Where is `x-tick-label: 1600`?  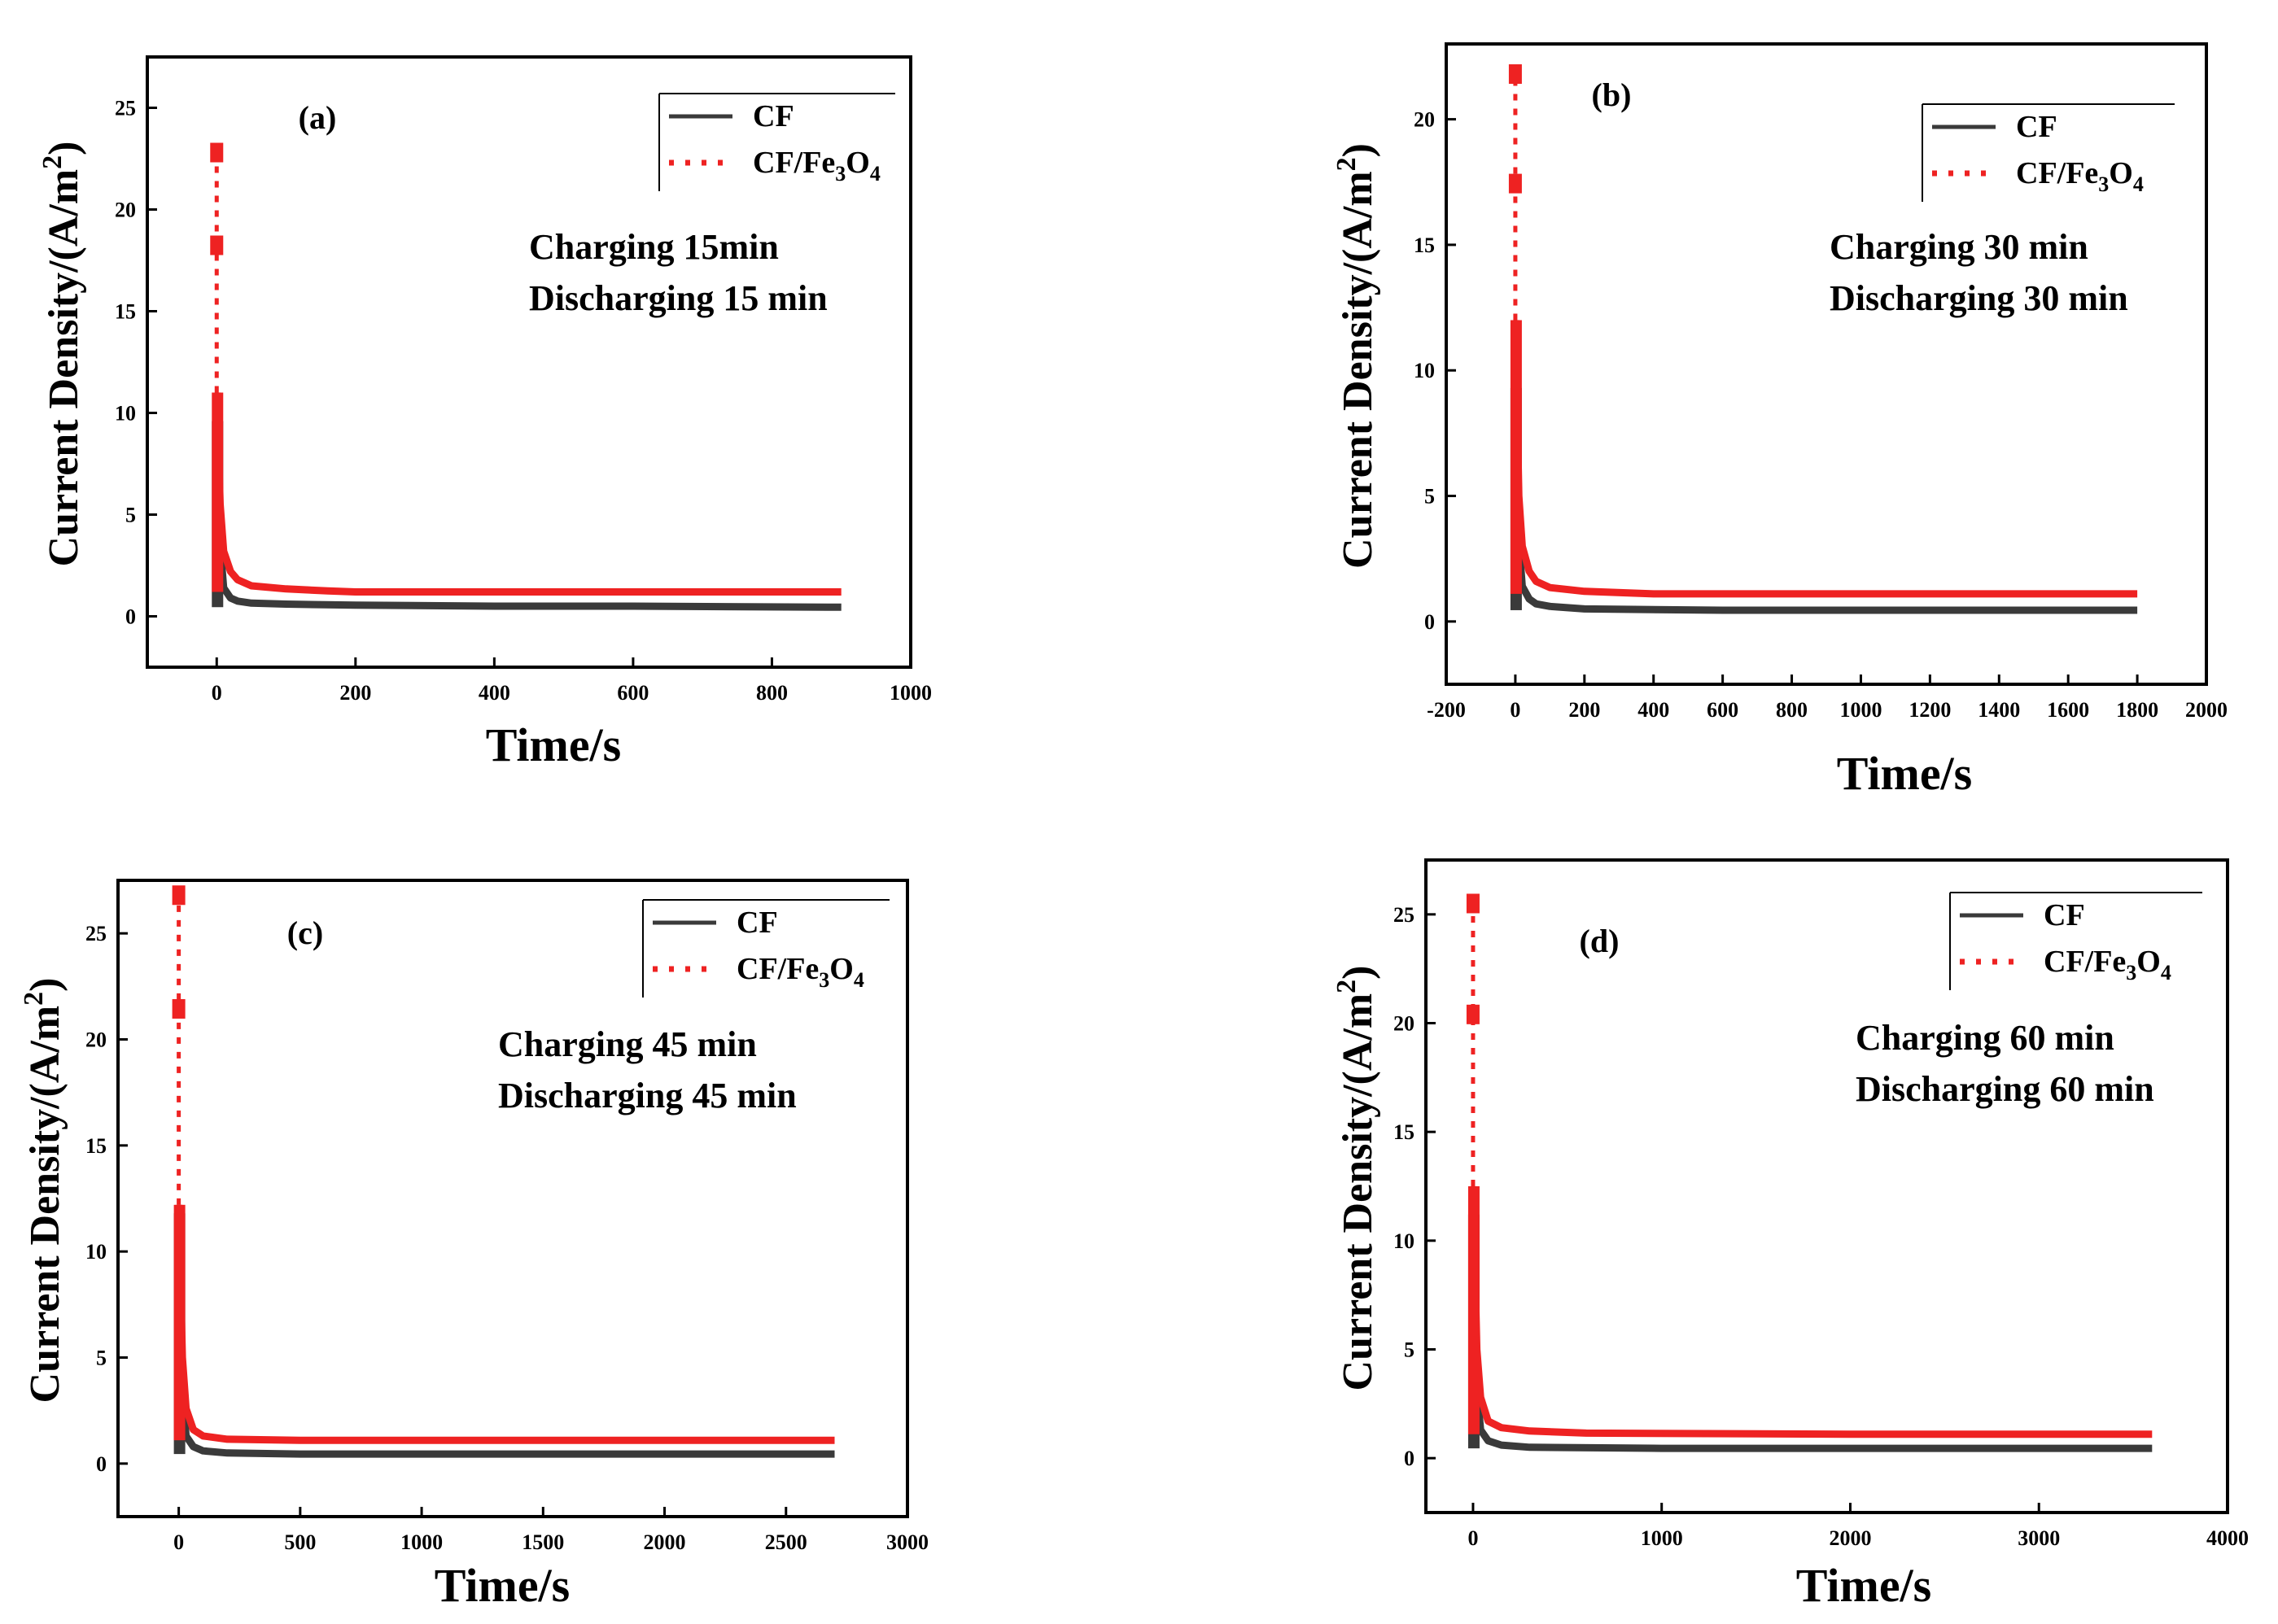 x-tick-label: 1600 is located at coordinates (2068, 710).